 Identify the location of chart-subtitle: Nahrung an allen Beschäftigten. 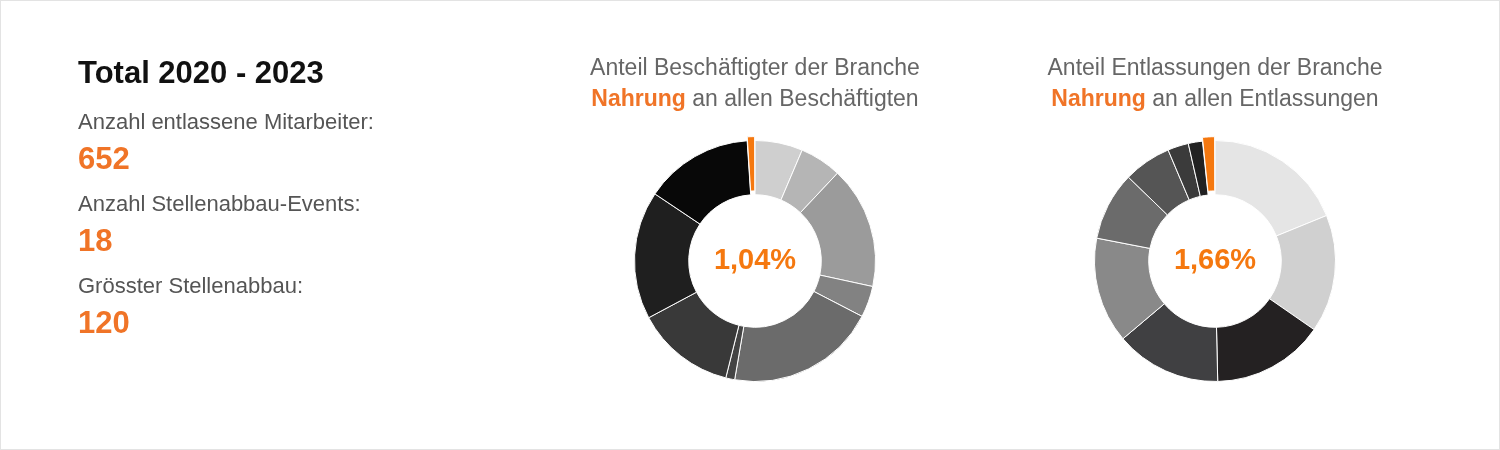
(755, 98).